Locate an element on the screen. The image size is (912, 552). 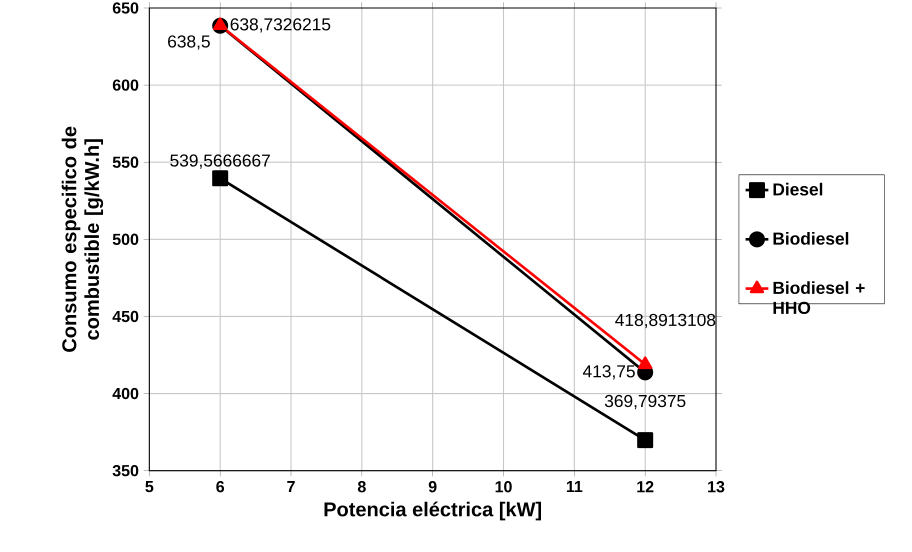
x-tick-label: 5 is located at coordinates (149, 486).